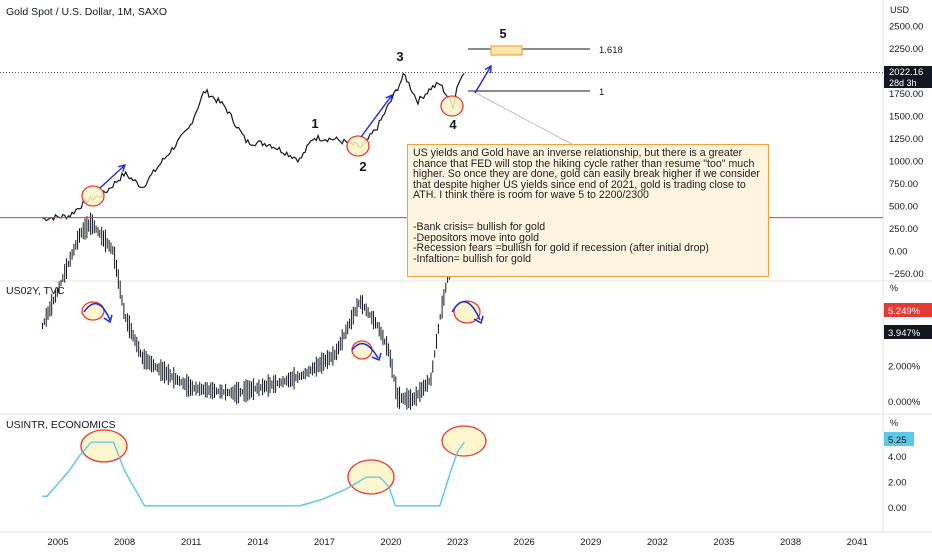  I want to click on us02y-tick-label: 0.000%, so click(904, 402).